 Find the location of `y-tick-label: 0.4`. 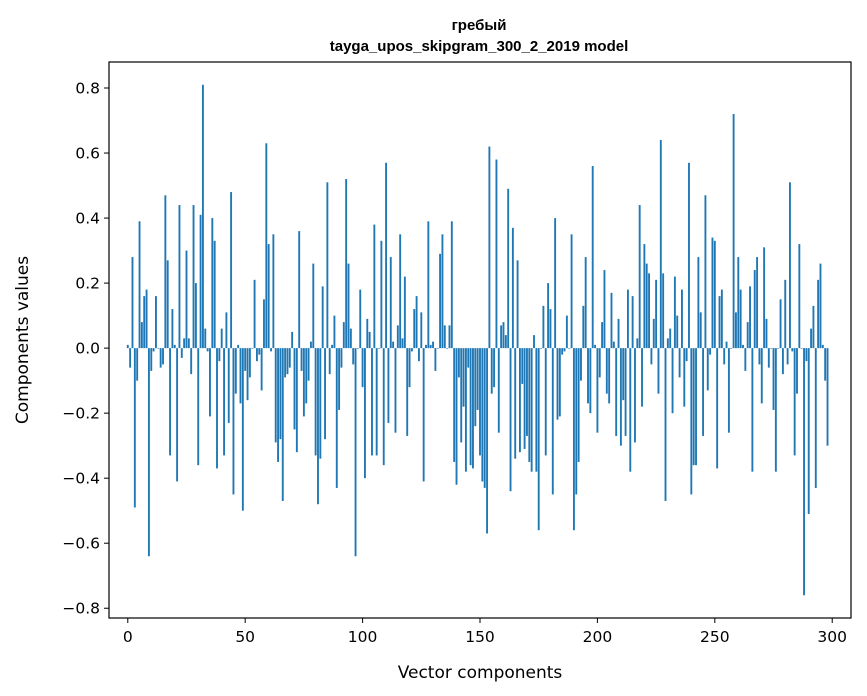

y-tick-label: 0.4 is located at coordinates (87, 219).